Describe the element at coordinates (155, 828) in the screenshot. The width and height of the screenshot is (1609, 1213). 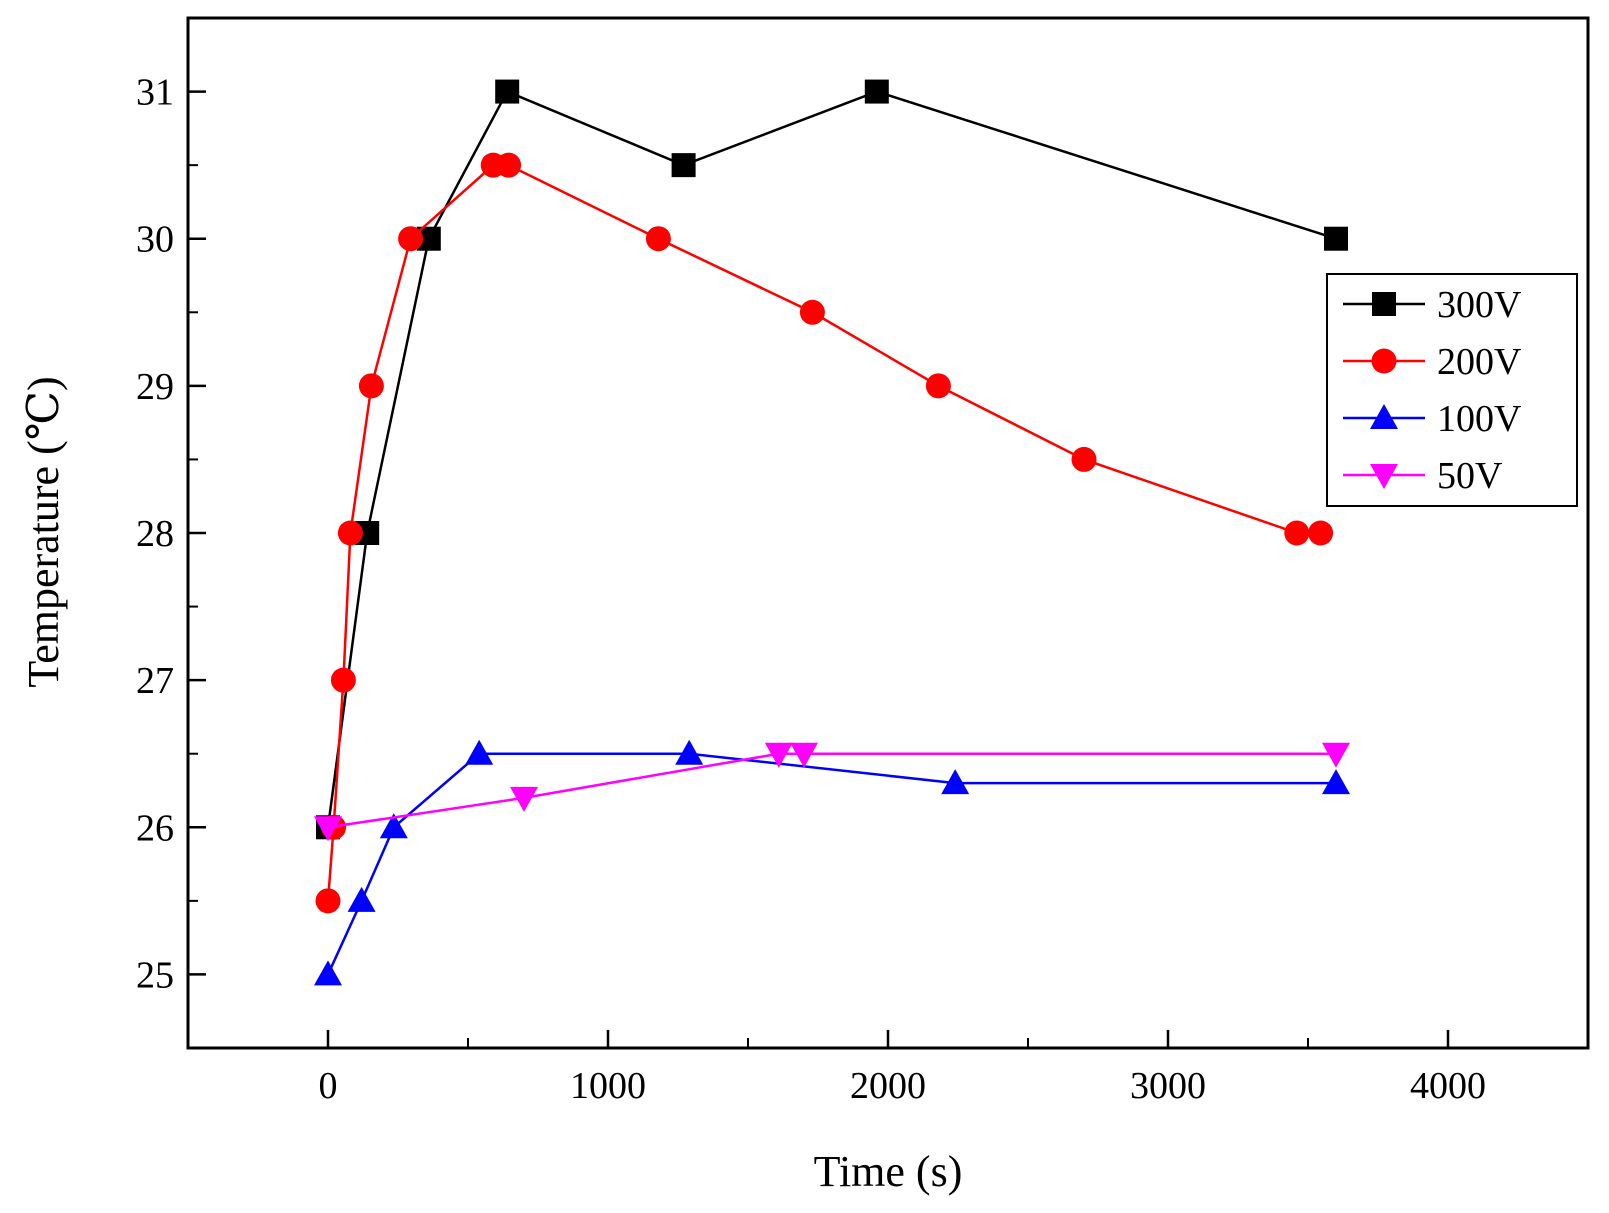
I see `y-tick-label: 26` at that location.